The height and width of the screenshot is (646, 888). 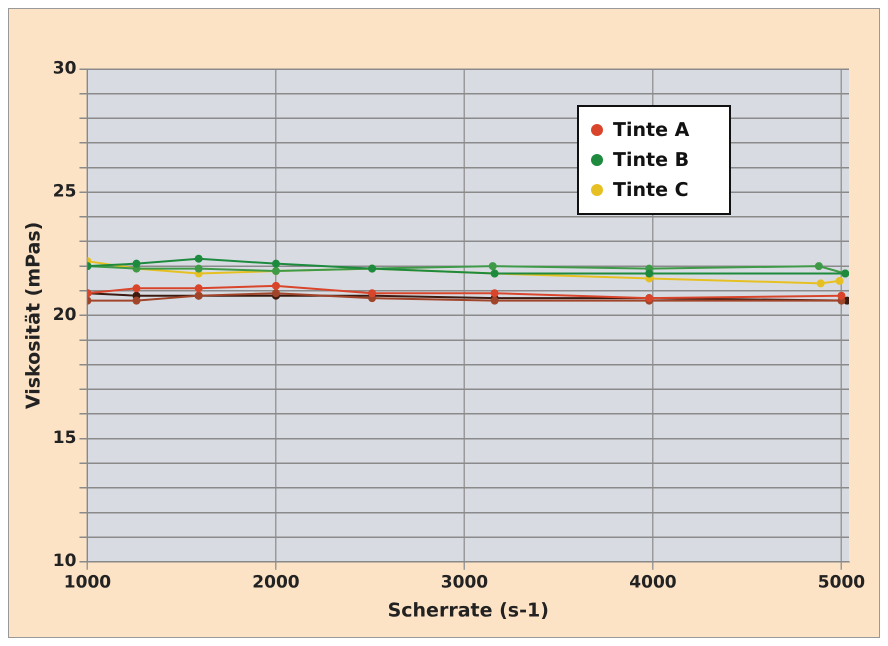 What do you see at coordinates (651, 190) in the screenshot?
I see `legend-label: Tinte C` at bounding box center [651, 190].